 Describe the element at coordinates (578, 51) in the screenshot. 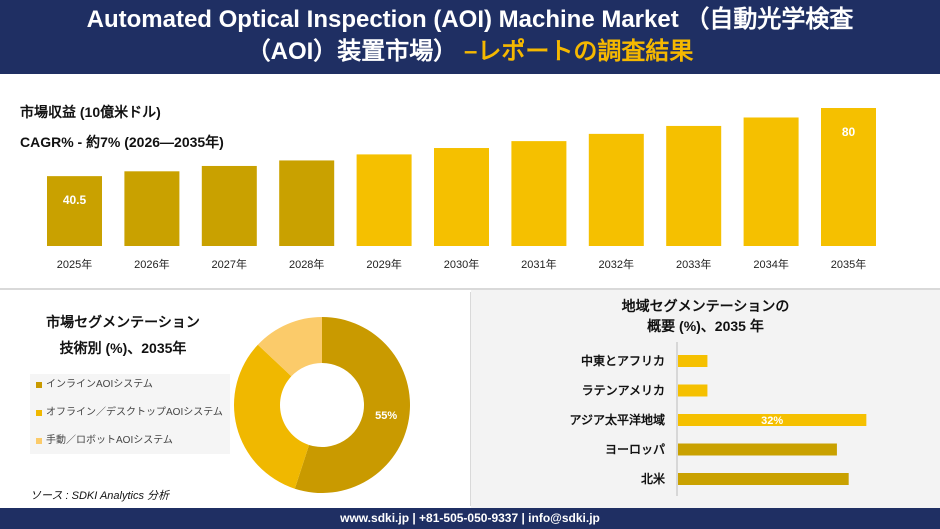

I see `title-line-2-accent: –レポートの調査結果` at that location.